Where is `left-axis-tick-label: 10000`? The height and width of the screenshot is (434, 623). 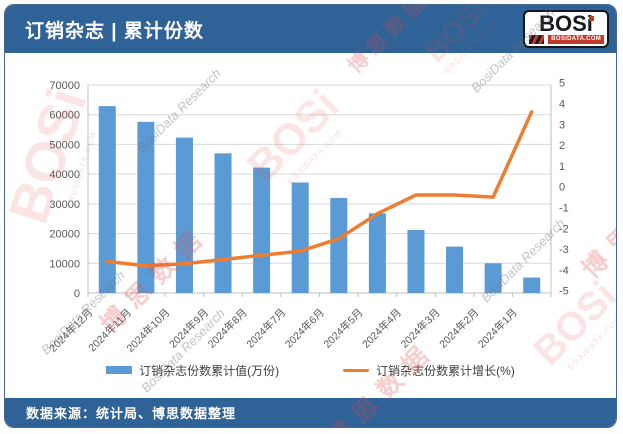 left-axis-tick-label: 10000 is located at coordinates (64, 264).